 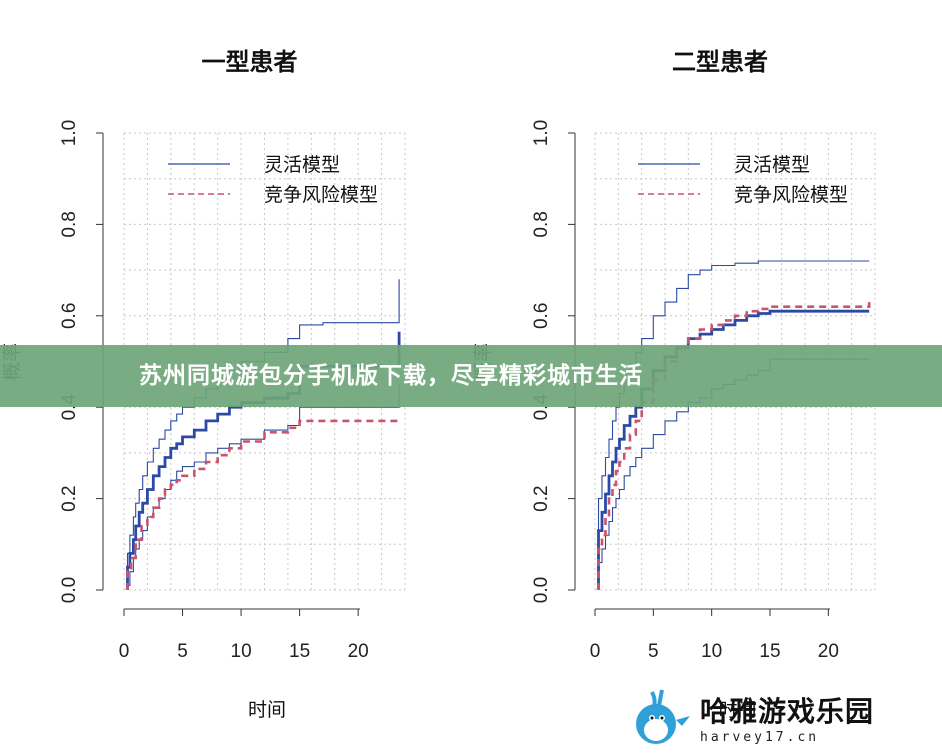 What do you see at coordinates (263, 504) in the screenshot?
I see `series-competing-risk-estimate` at bounding box center [263, 504].